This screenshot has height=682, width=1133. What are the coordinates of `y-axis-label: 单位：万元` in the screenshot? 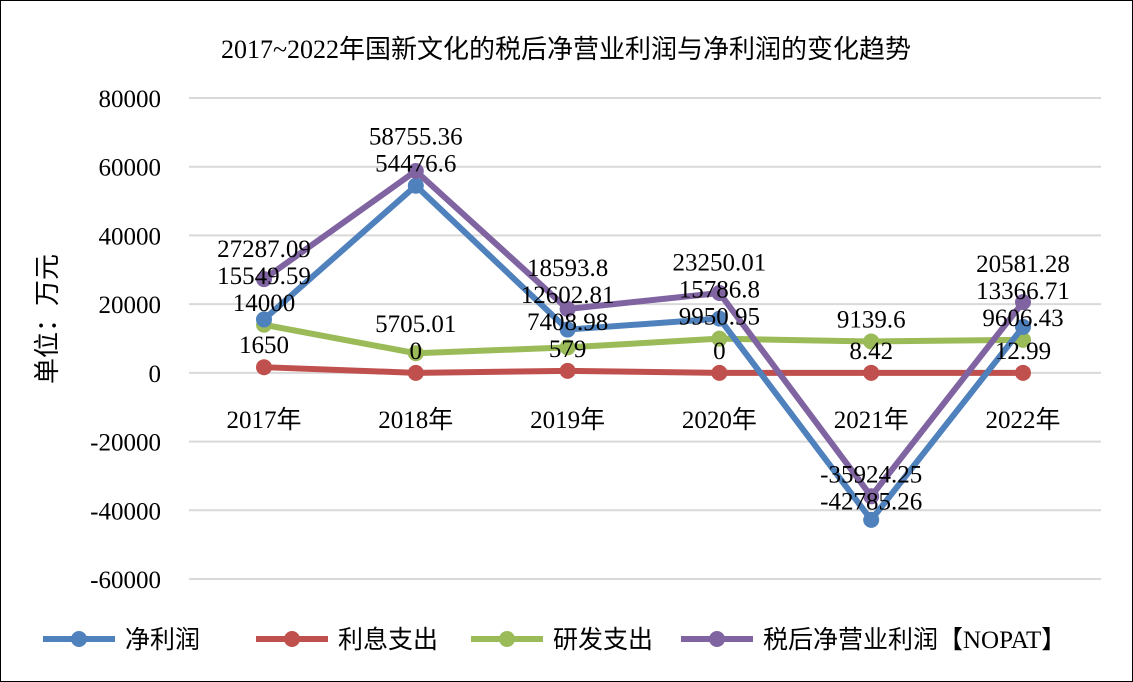 It's located at (47, 319).